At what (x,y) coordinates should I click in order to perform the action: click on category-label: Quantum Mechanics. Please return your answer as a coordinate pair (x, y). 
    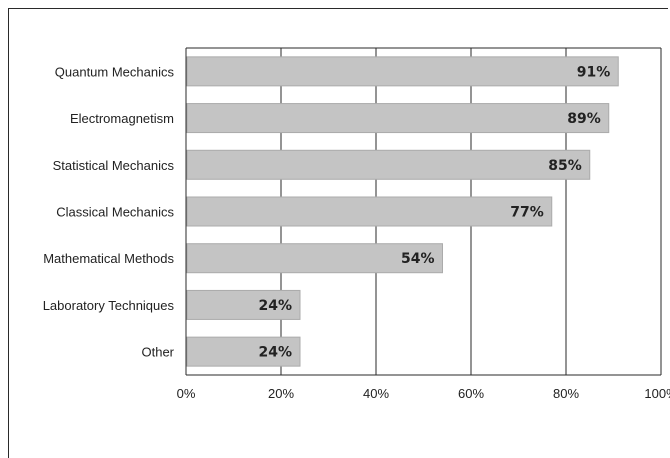
    Looking at the image, I should click on (115, 71).